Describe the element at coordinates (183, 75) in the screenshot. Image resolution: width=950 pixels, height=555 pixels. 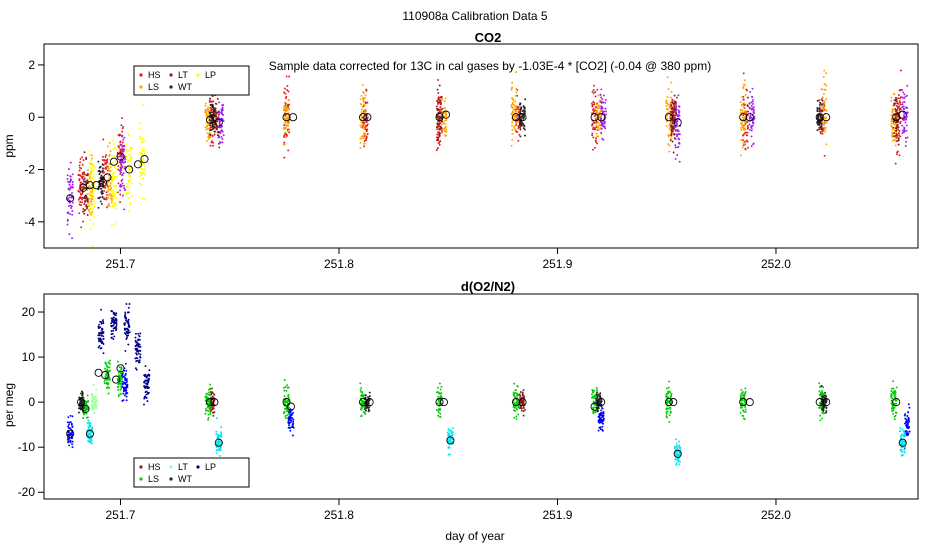
I see `co2-legend-lt-label: LT` at that location.